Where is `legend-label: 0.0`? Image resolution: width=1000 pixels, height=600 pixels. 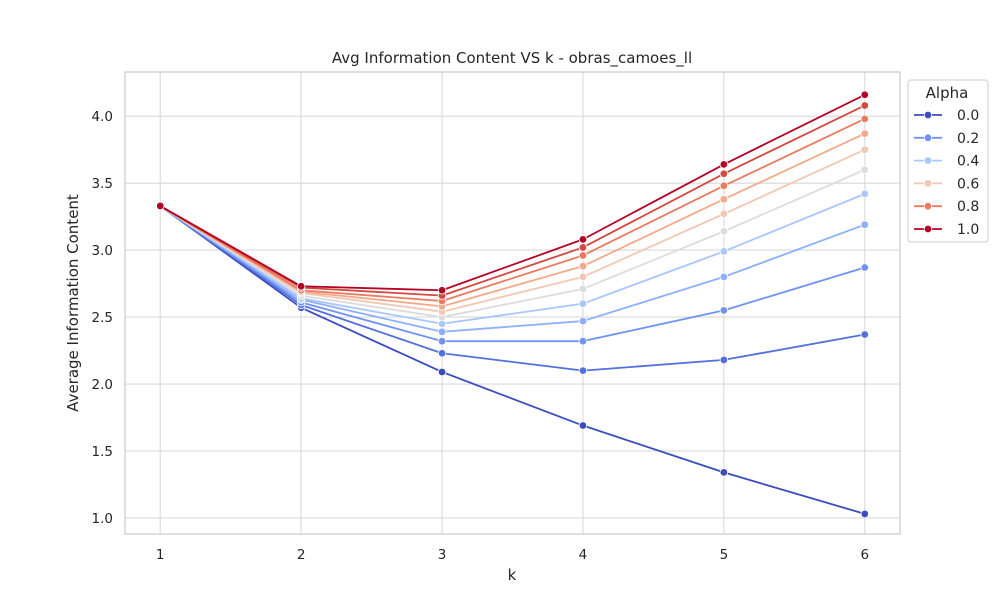
legend-label: 0.0 is located at coordinates (968, 116).